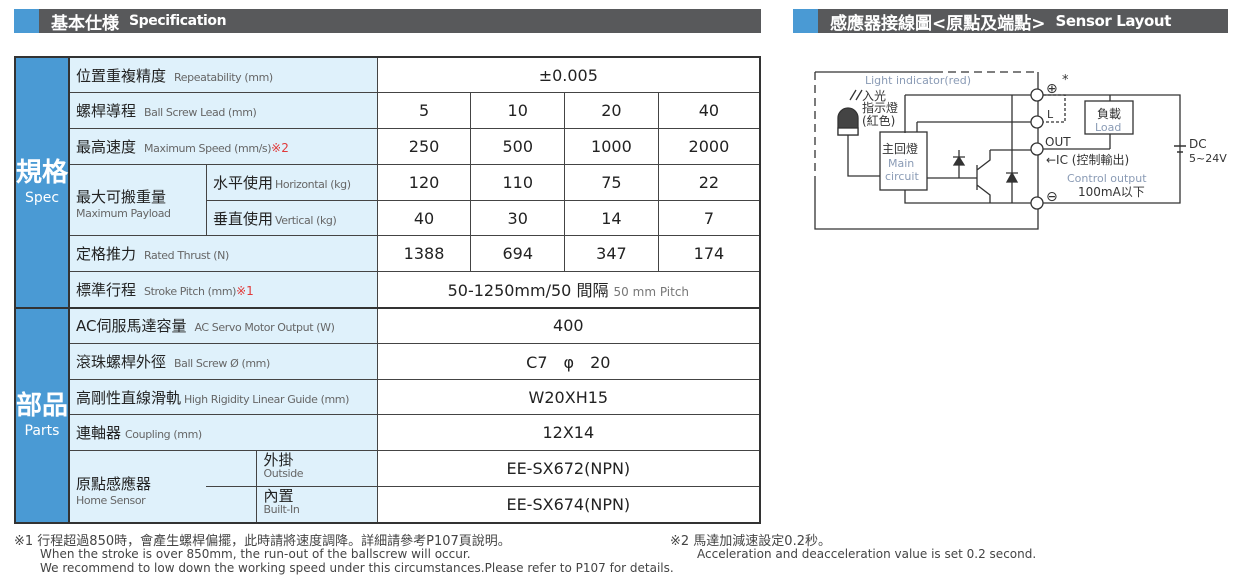  Describe the element at coordinates (424, 146) in the screenshot. I see `value-cell: 250` at that location.